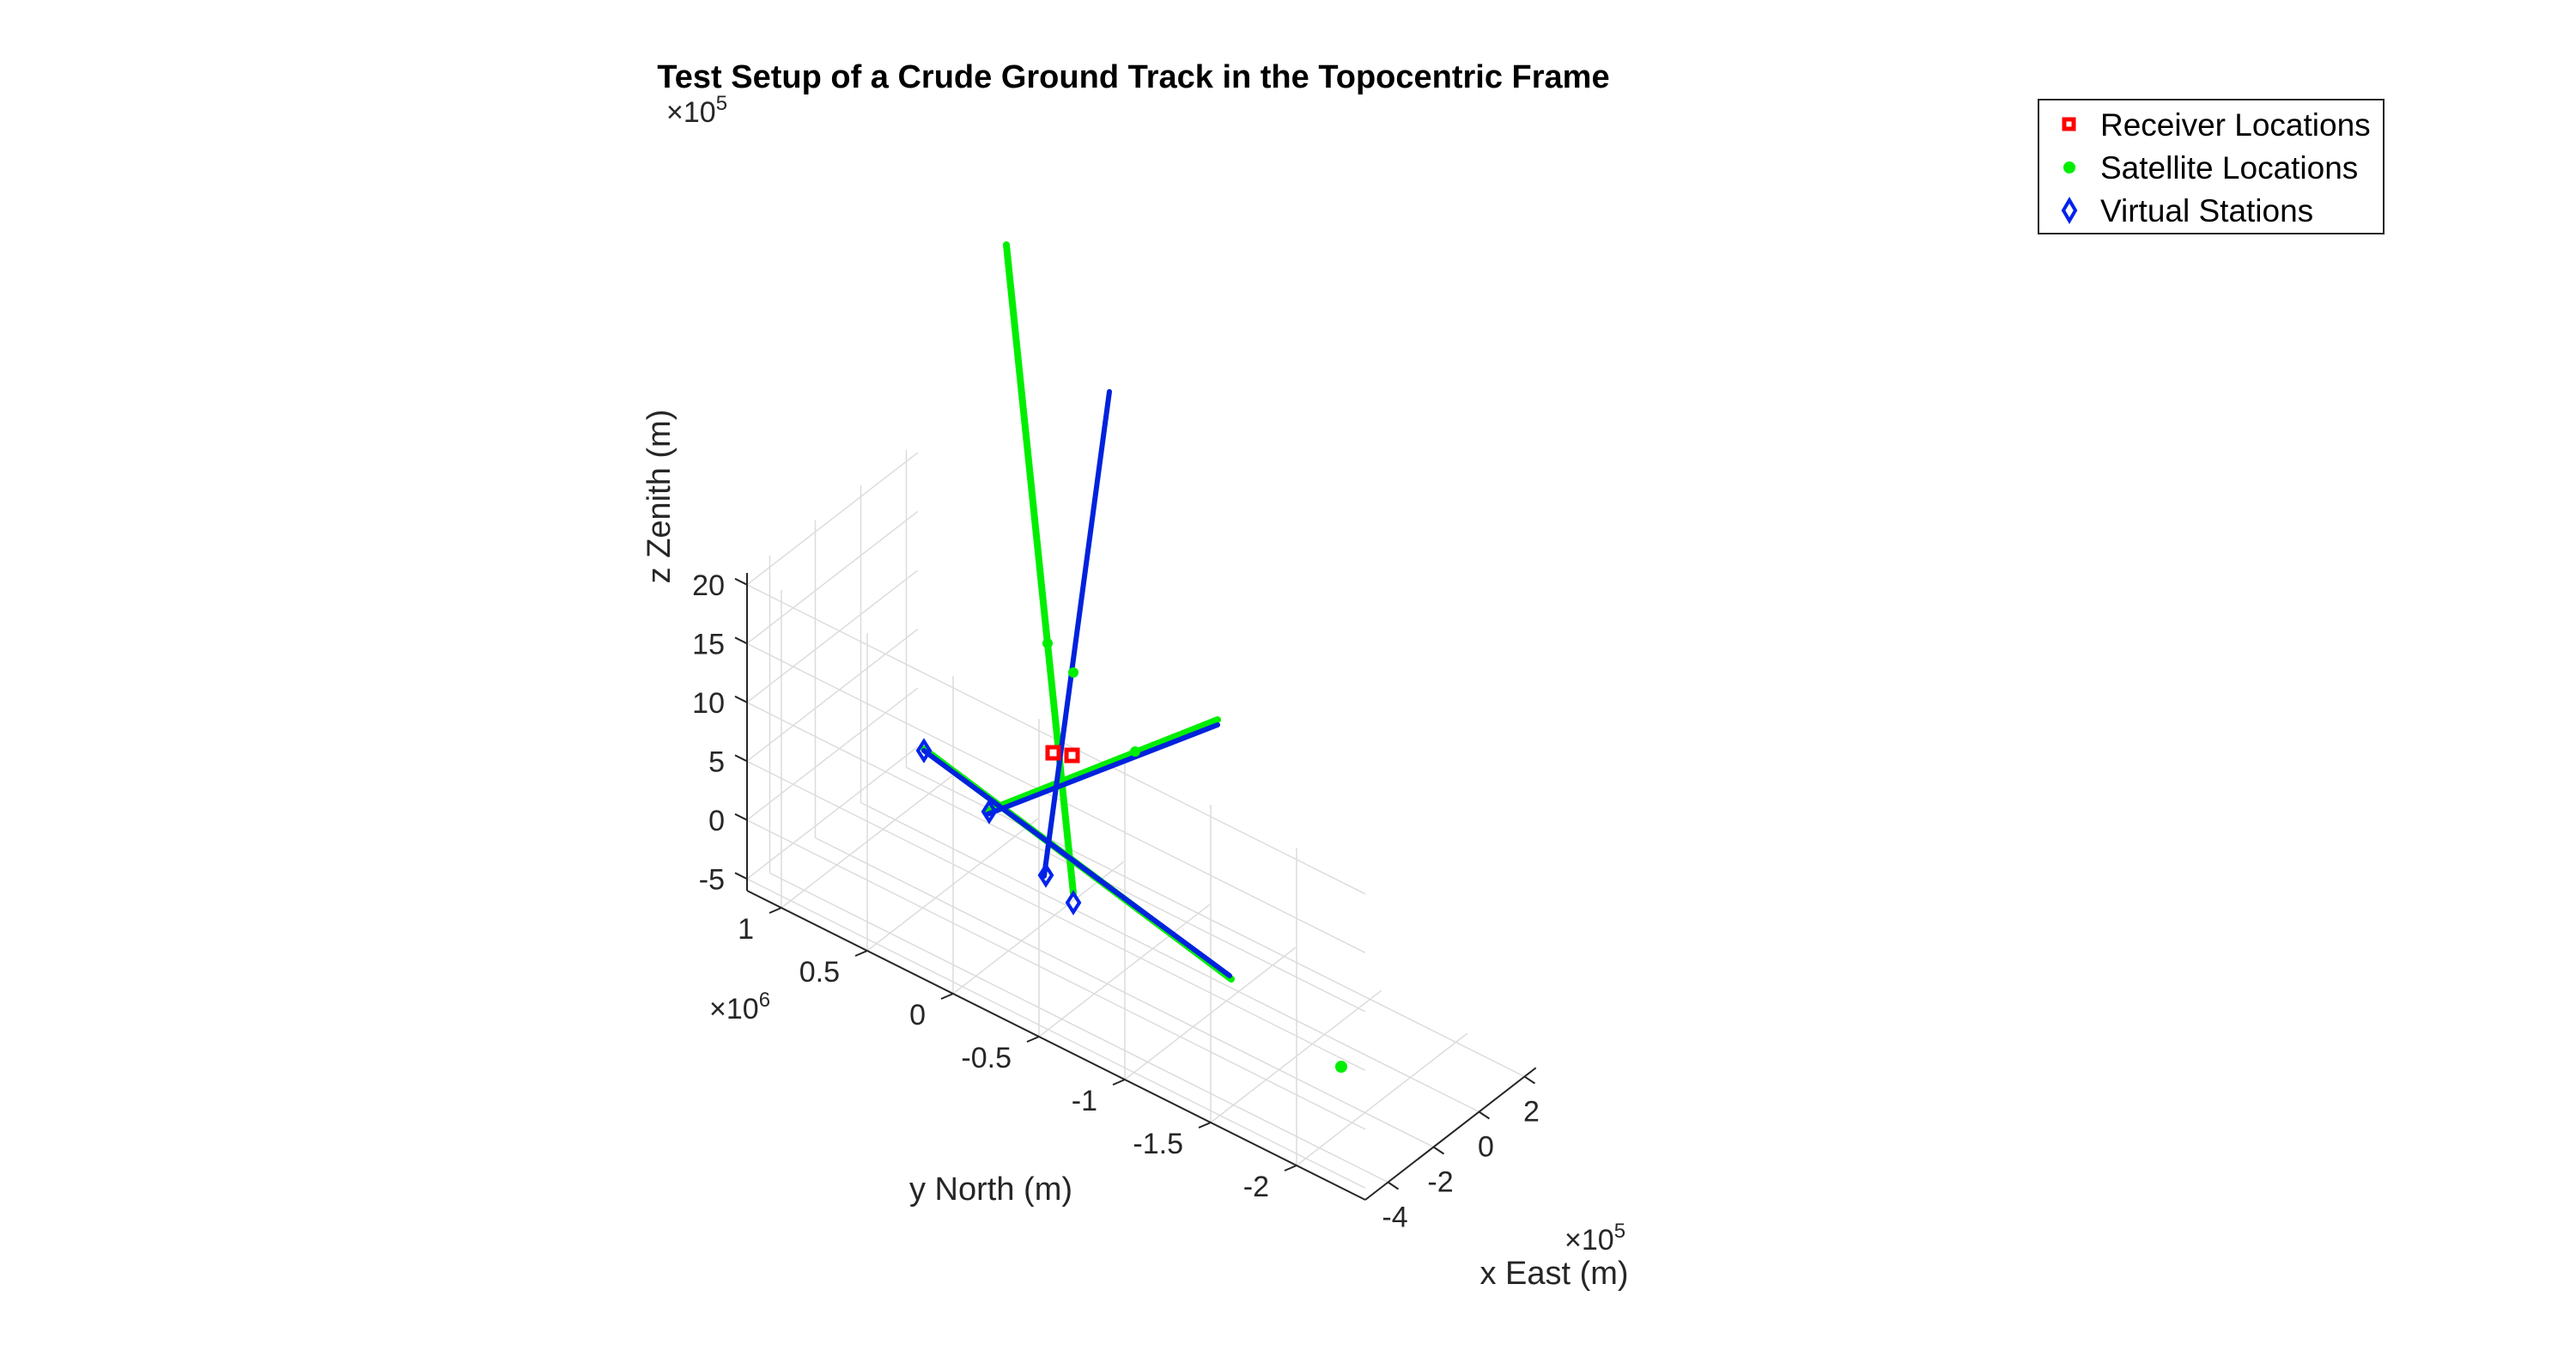  I want to click on legend-receiver-label: Receiver Locations, so click(2236, 125).